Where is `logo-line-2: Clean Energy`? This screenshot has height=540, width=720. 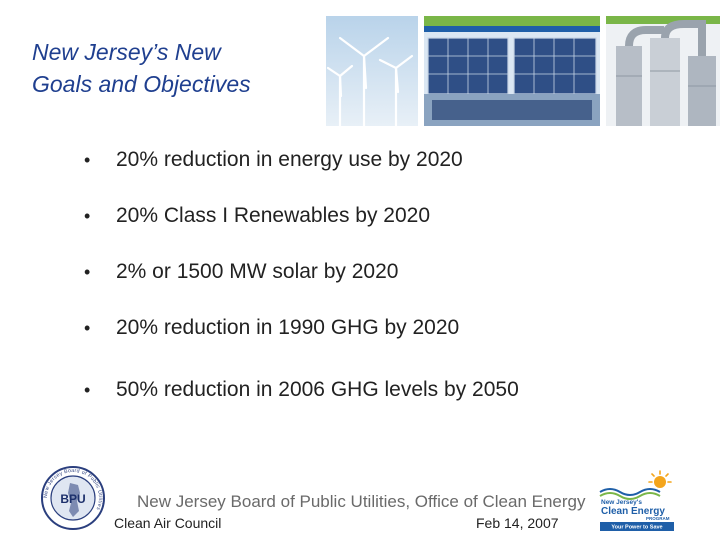
logo-line-2: Clean Energy is located at coordinates (633, 511).